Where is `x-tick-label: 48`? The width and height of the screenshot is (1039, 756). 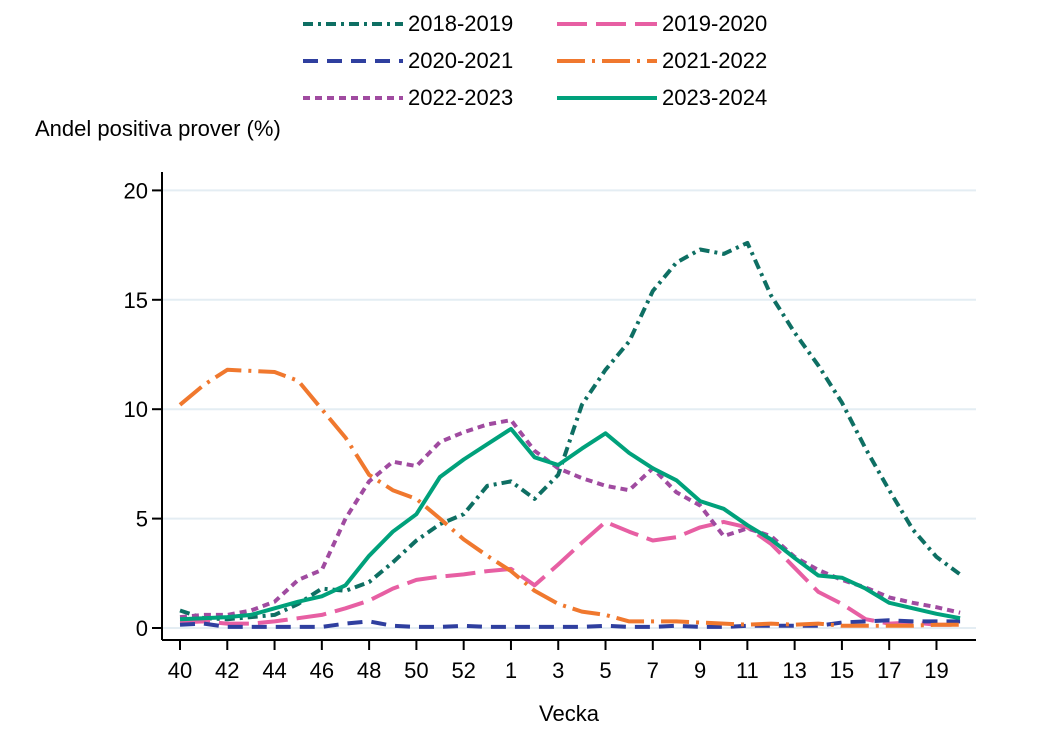
x-tick-label: 48 is located at coordinates (369, 670).